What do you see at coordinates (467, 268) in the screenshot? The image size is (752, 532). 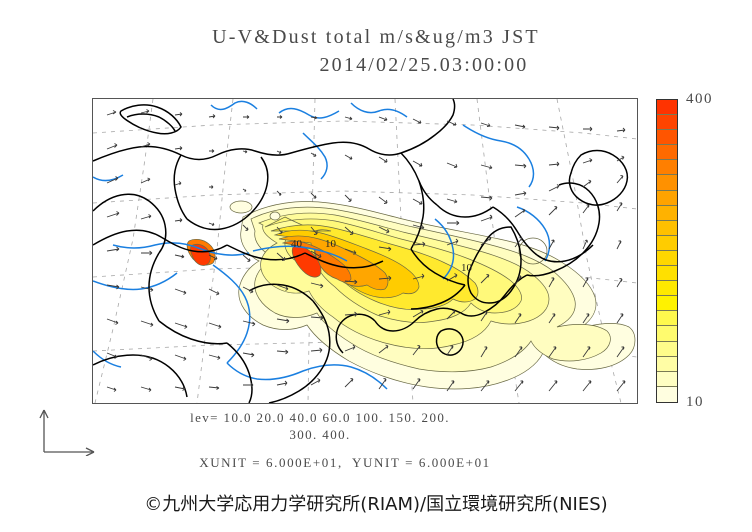 I see `contour-label-10-b: 10` at bounding box center [467, 268].